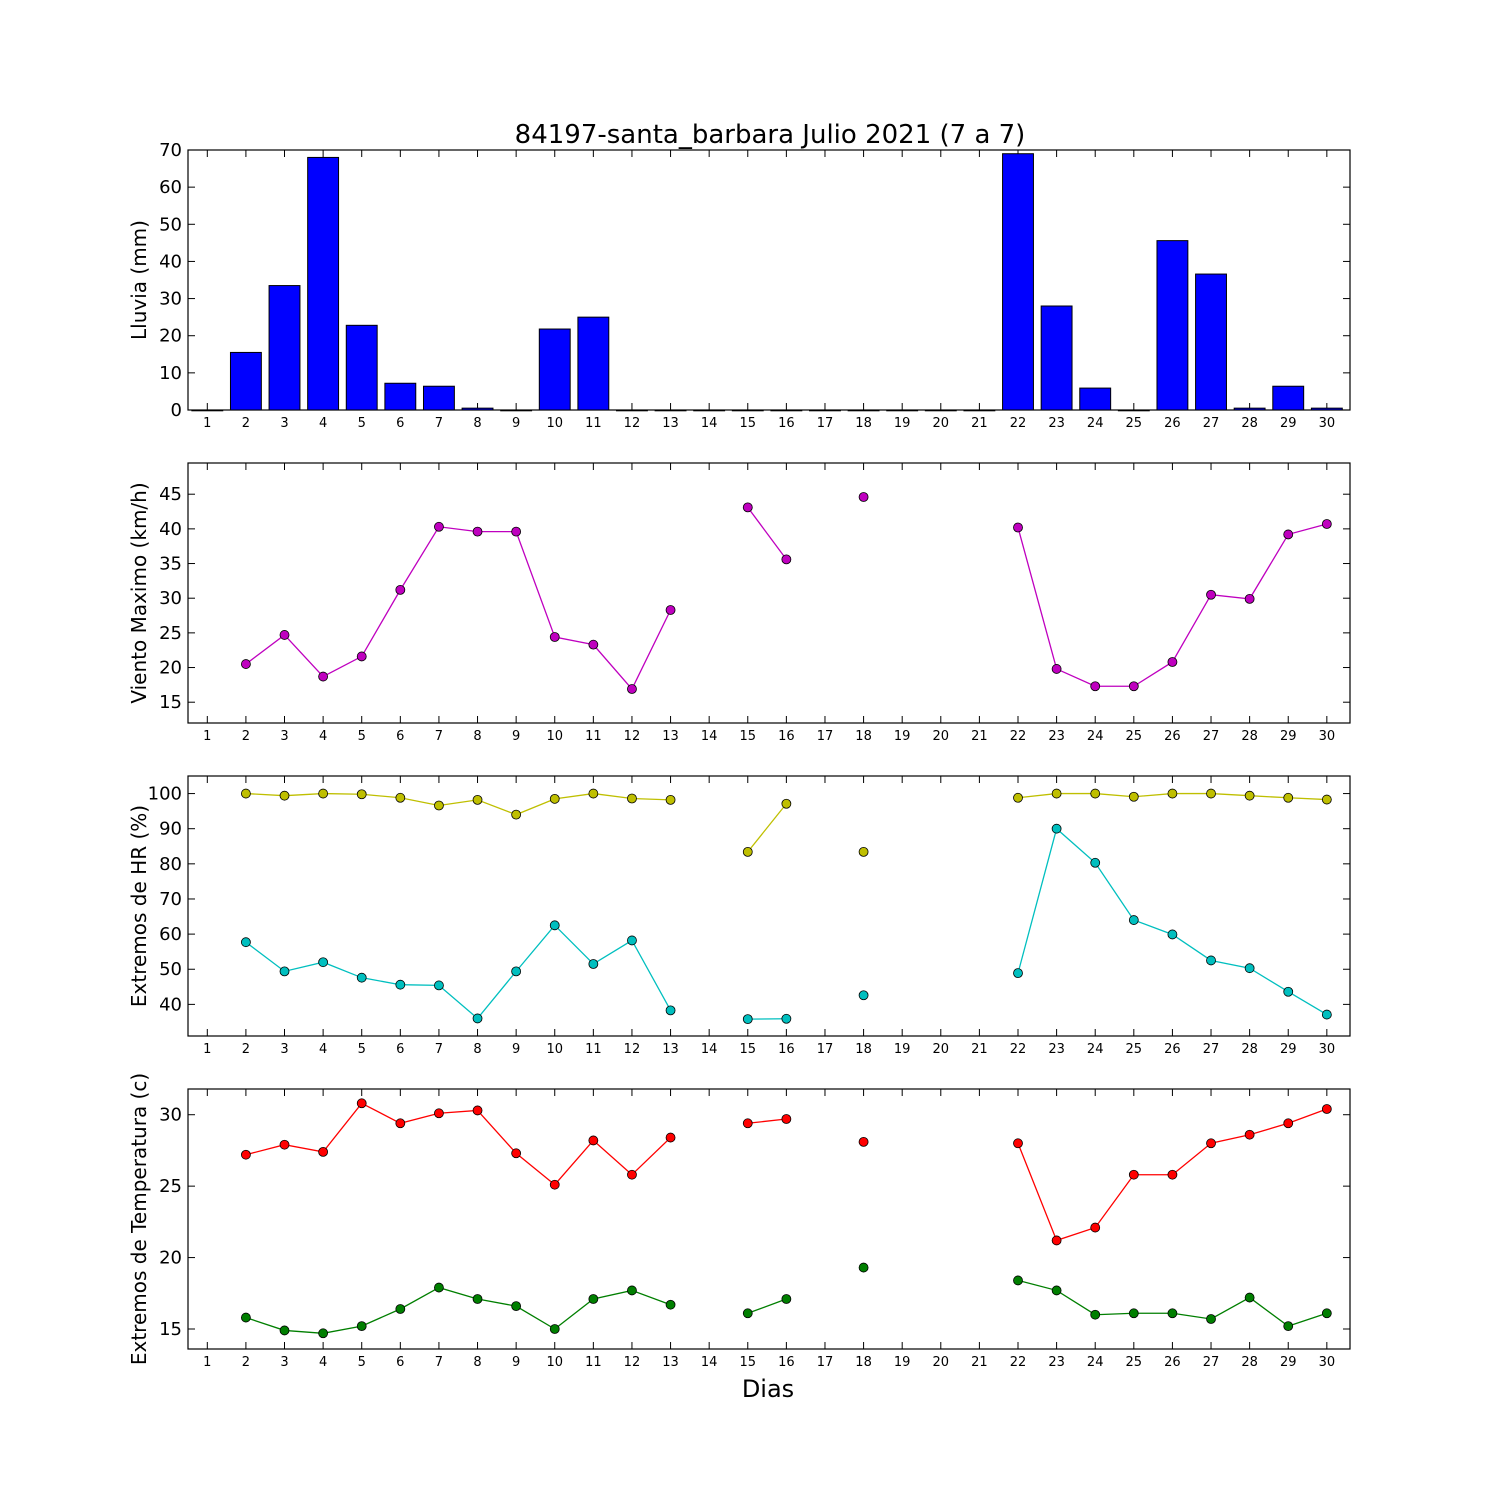  Describe the element at coordinates (139, 1219) in the screenshot. I see `y-axis-label: Extremos de Temperatura (c)` at that location.